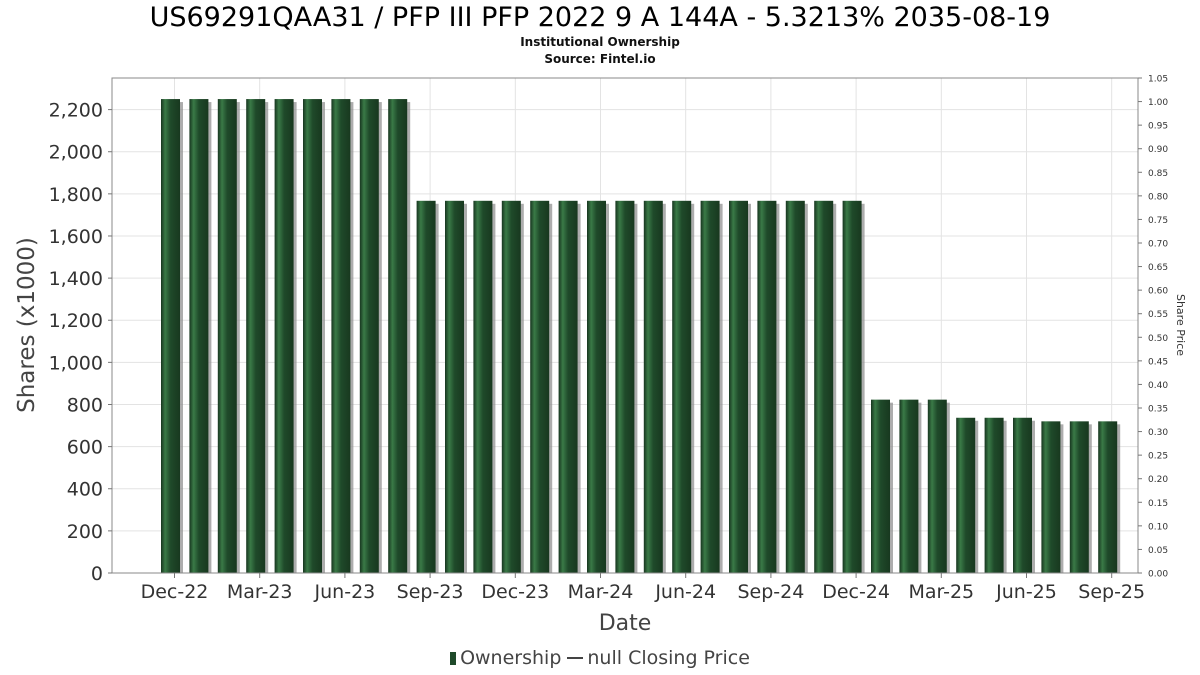 The height and width of the screenshot is (675, 1200). Describe the element at coordinates (345, 592) in the screenshot. I see `x-tick-label: Jun-23` at that location.